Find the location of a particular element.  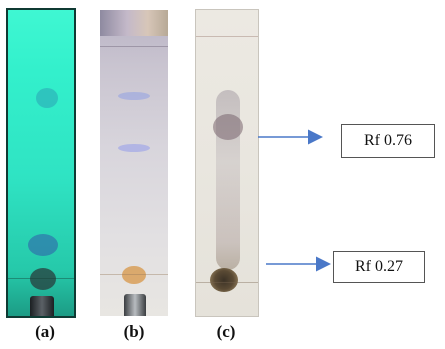

rf-label-lower: Rf 0.27 is located at coordinates (379, 266).